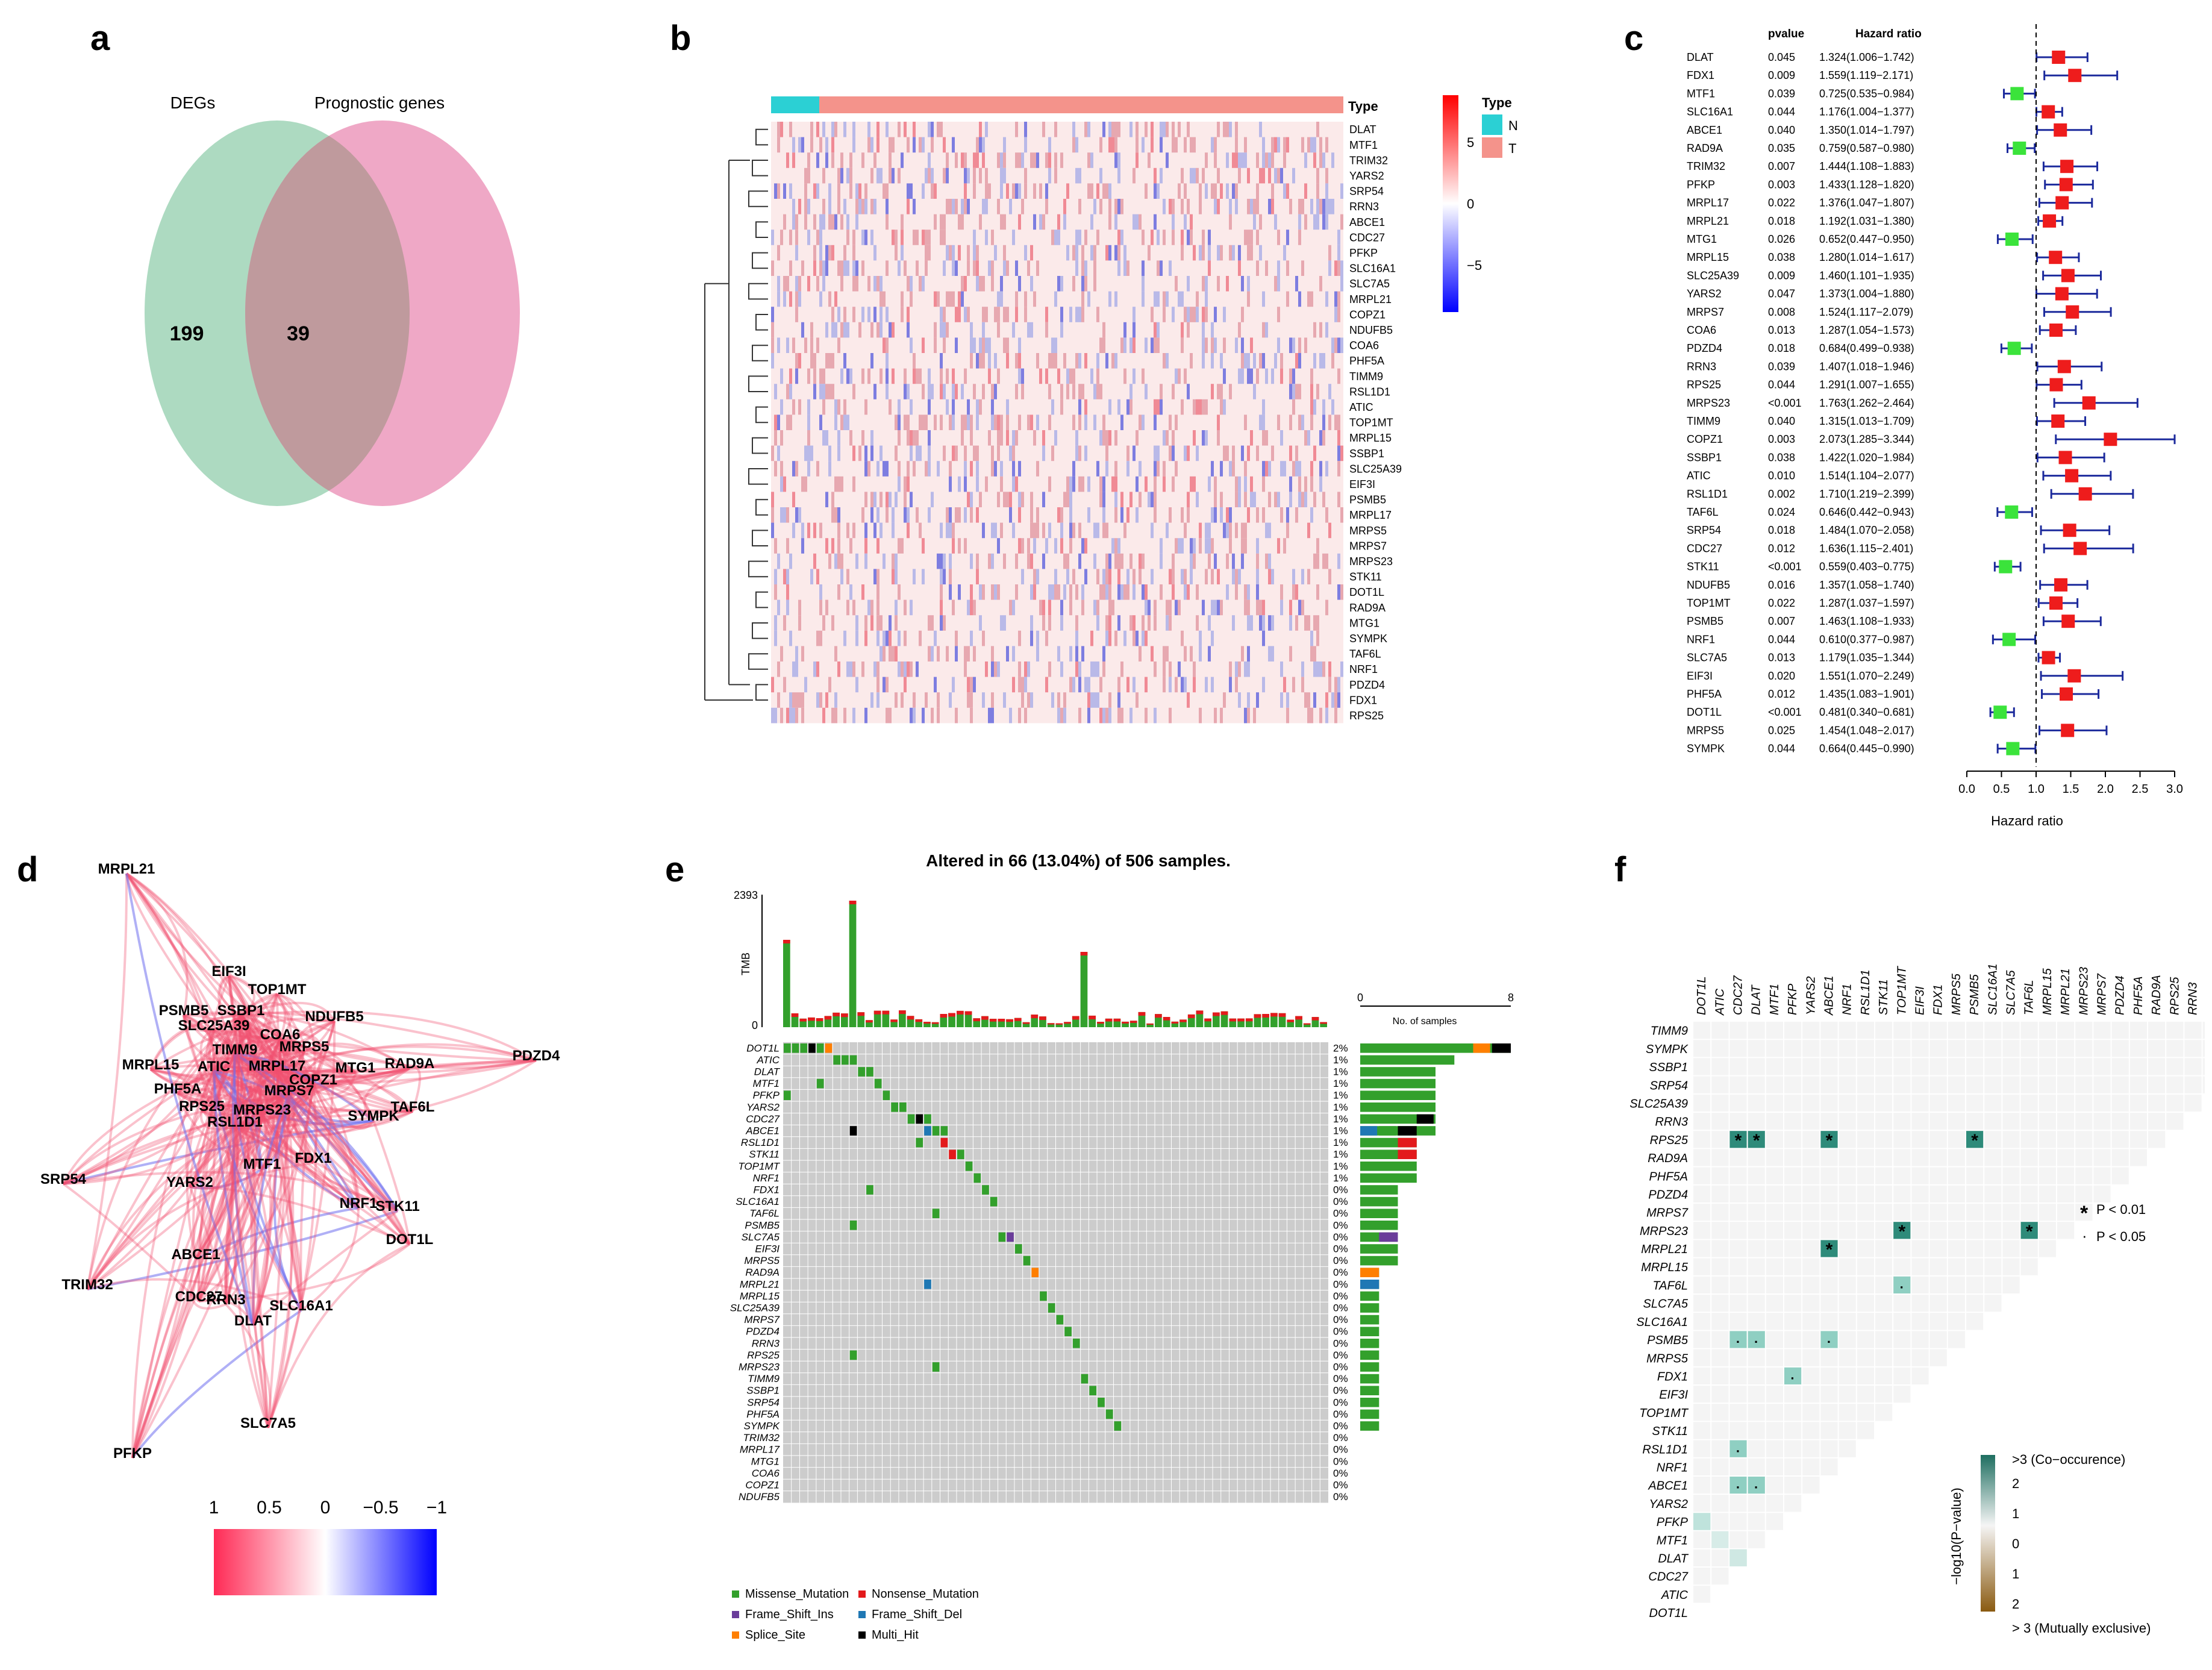  Describe the element at coordinates (895, 1635) in the screenshot. I see `mutation-legend-label: Multi_Hit` at that location.